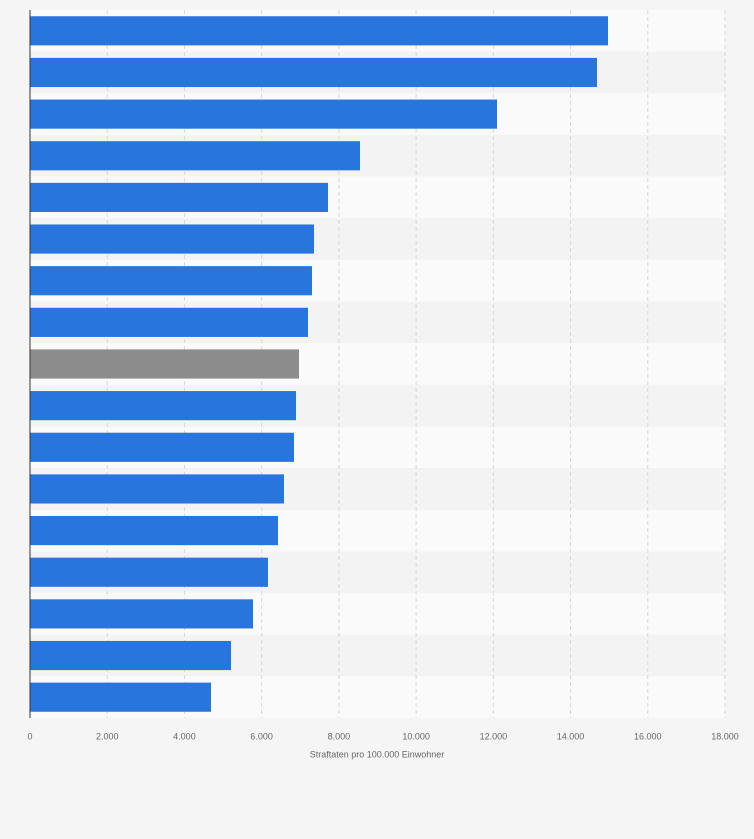 The width and height of the screenshot is (754, 839). I want to click on x-tick-label: 6.000, so click(261, 736).